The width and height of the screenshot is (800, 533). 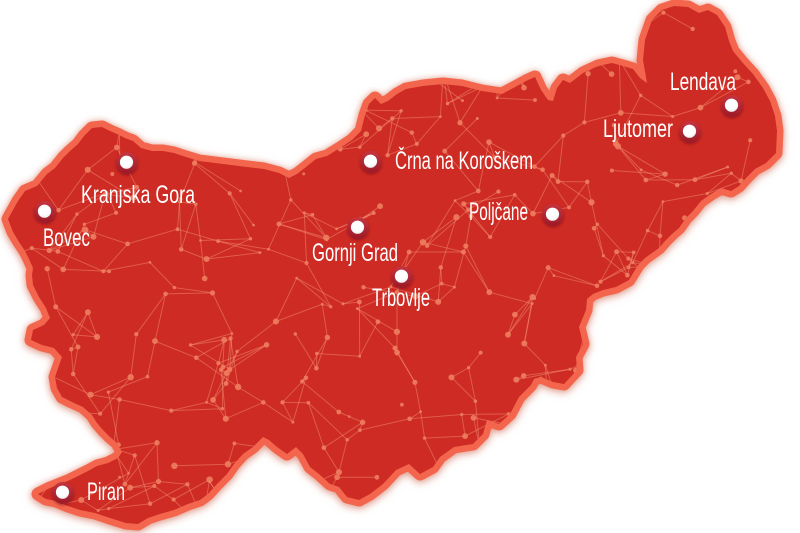 What do you see at coordinates (106, 492) in the screenshot?
I see `city-label-piran: Piran` at bounding box center [106, 492].